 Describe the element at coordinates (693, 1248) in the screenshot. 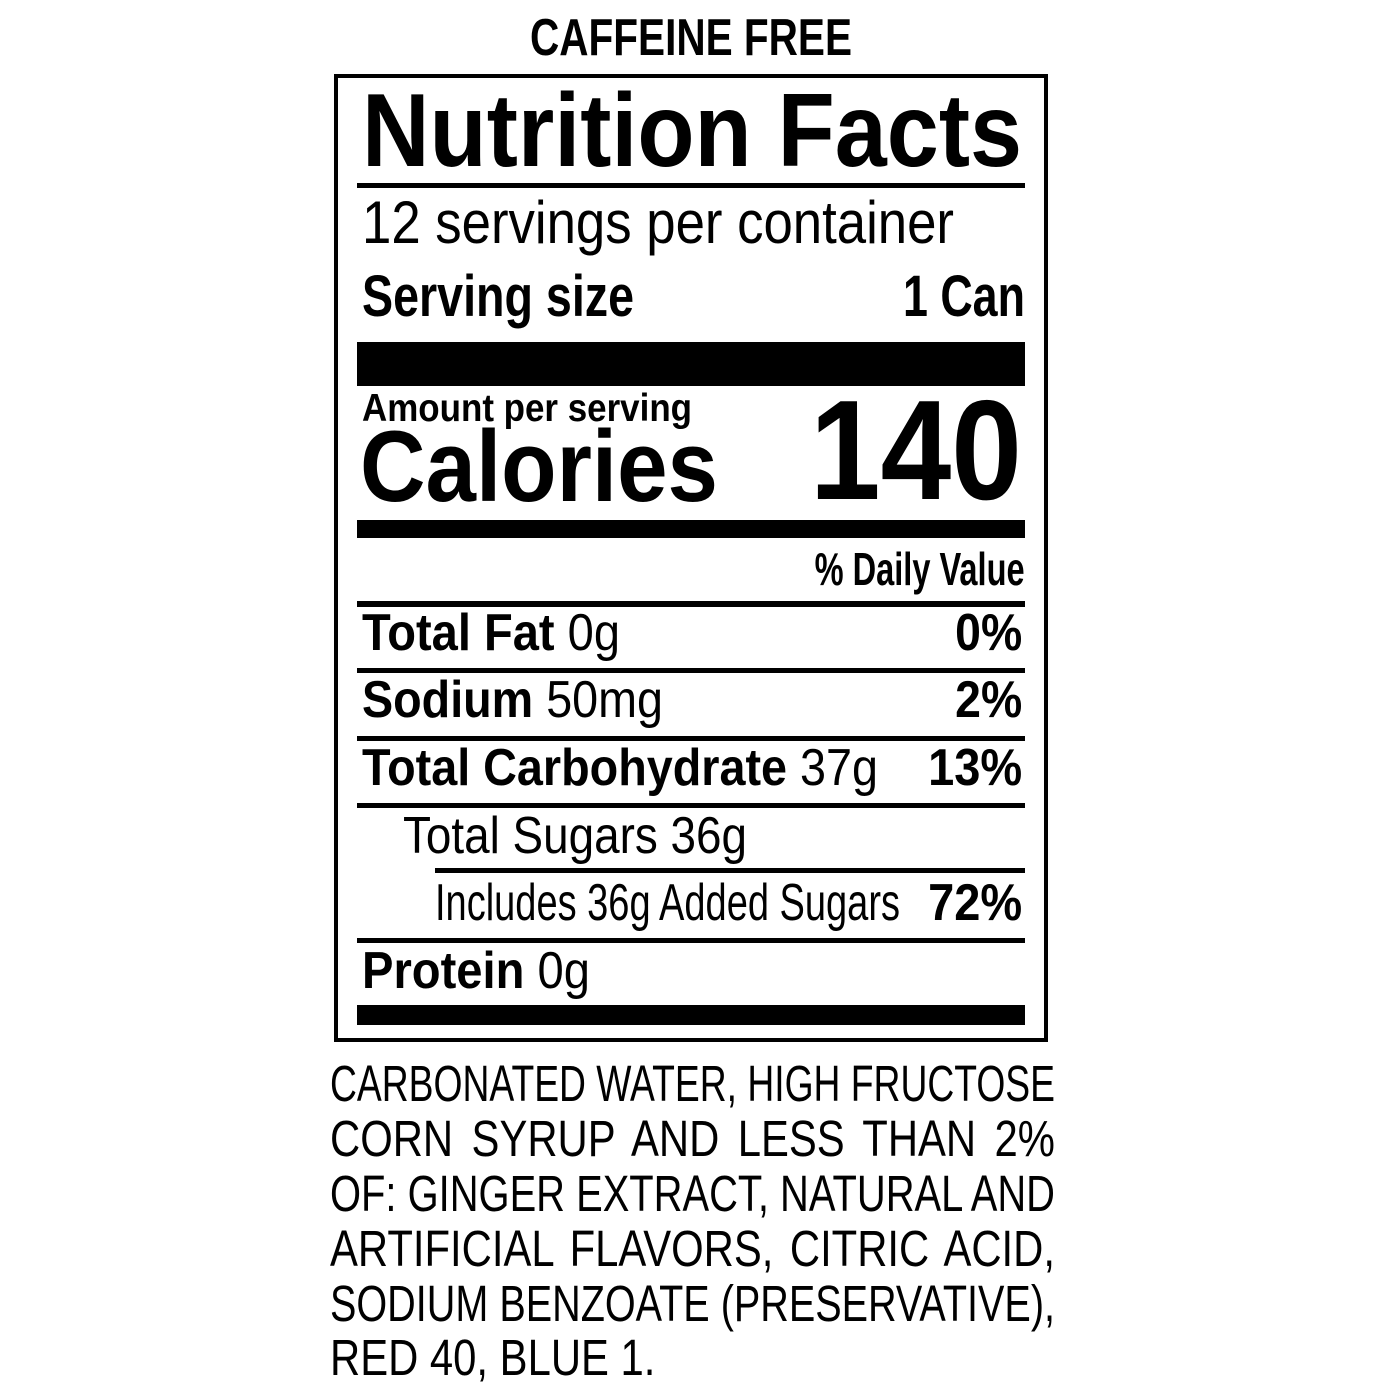

I see `ingredients-line: ARTIFICIAL FLAVORS, CITRIC ACID,` at that location.